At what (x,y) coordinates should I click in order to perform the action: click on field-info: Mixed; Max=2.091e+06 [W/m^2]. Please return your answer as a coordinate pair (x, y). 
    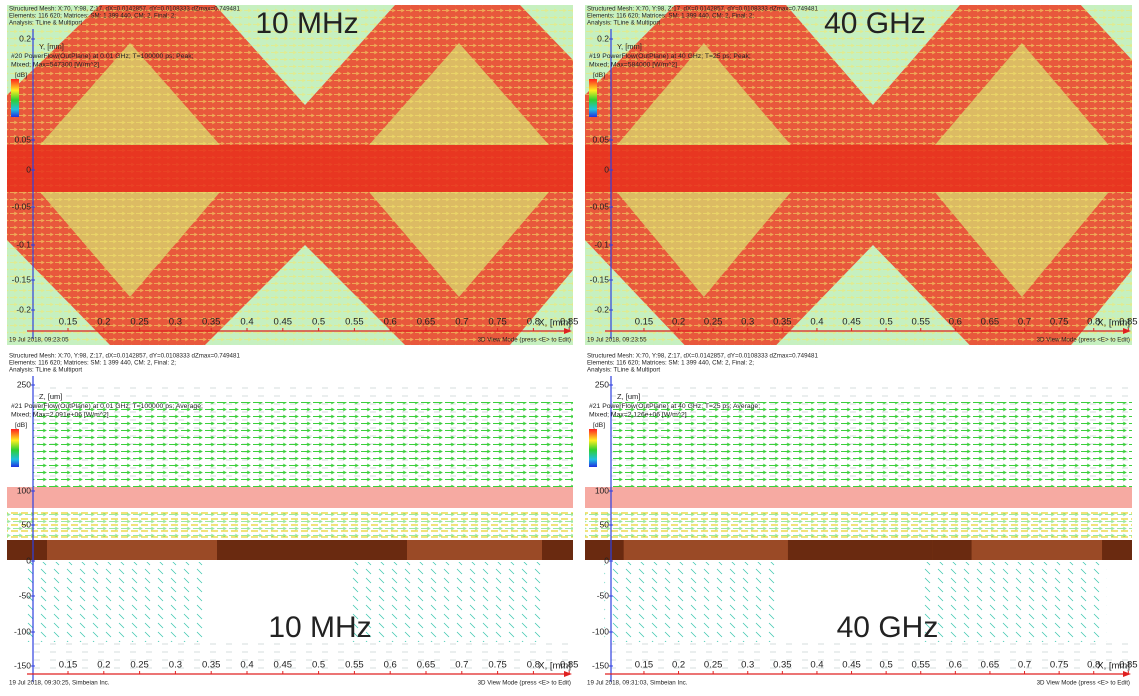
    Looking at the image, I should click on (60, 414).